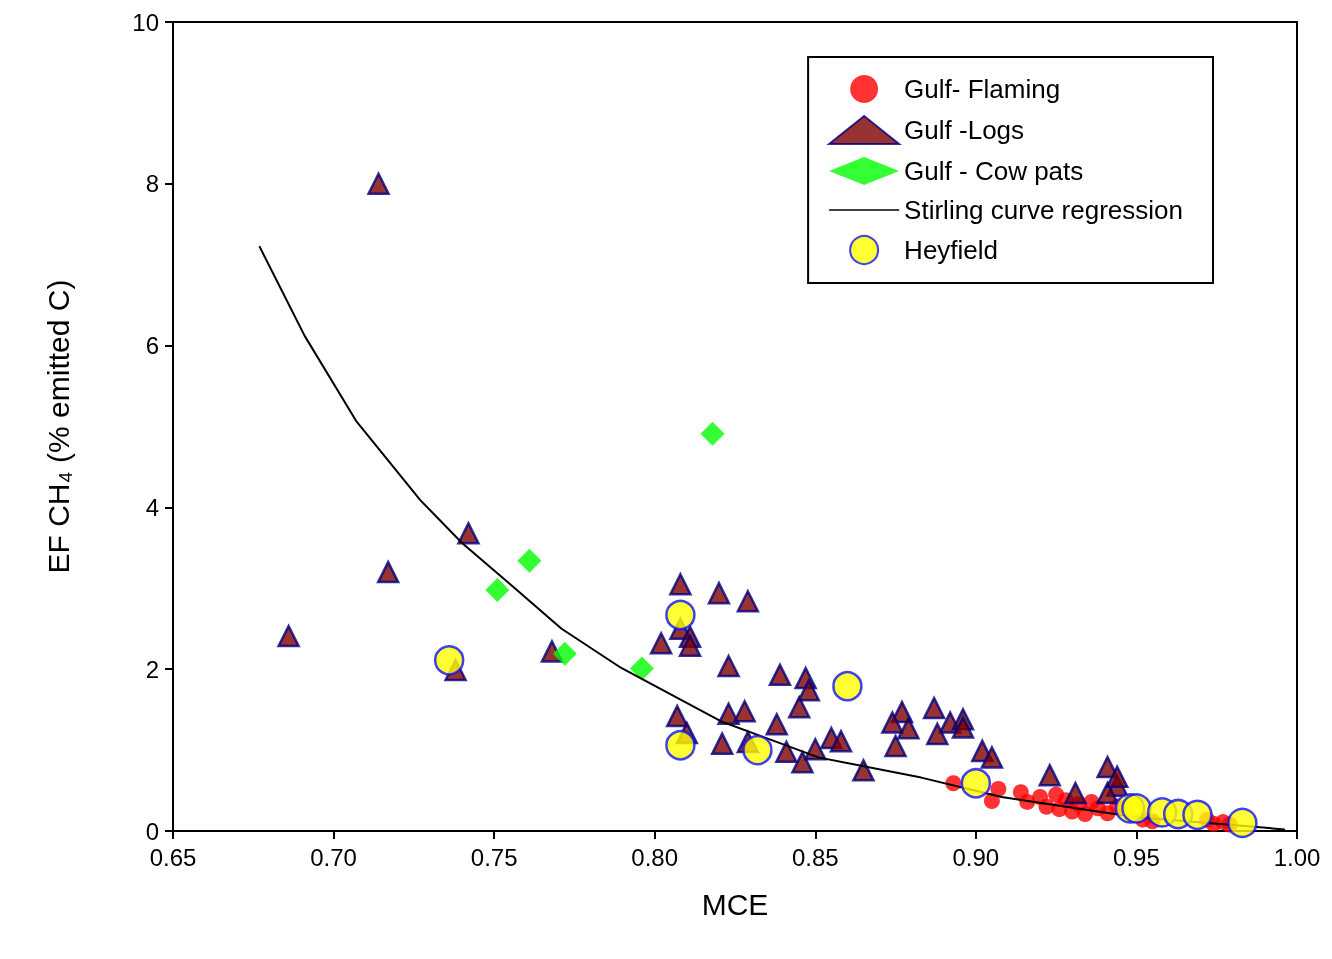 The height and width of the screenshot is (959, 1332). I want to click on y-tick-label: 2, so click(152, 669).